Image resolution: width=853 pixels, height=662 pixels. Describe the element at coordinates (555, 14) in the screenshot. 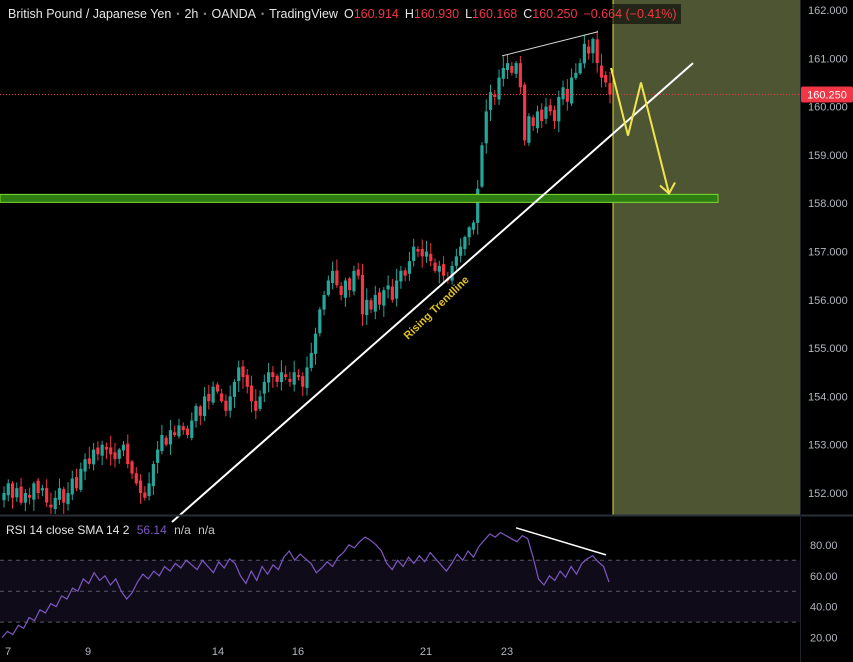

I see `close-value: 160.250` at that location.